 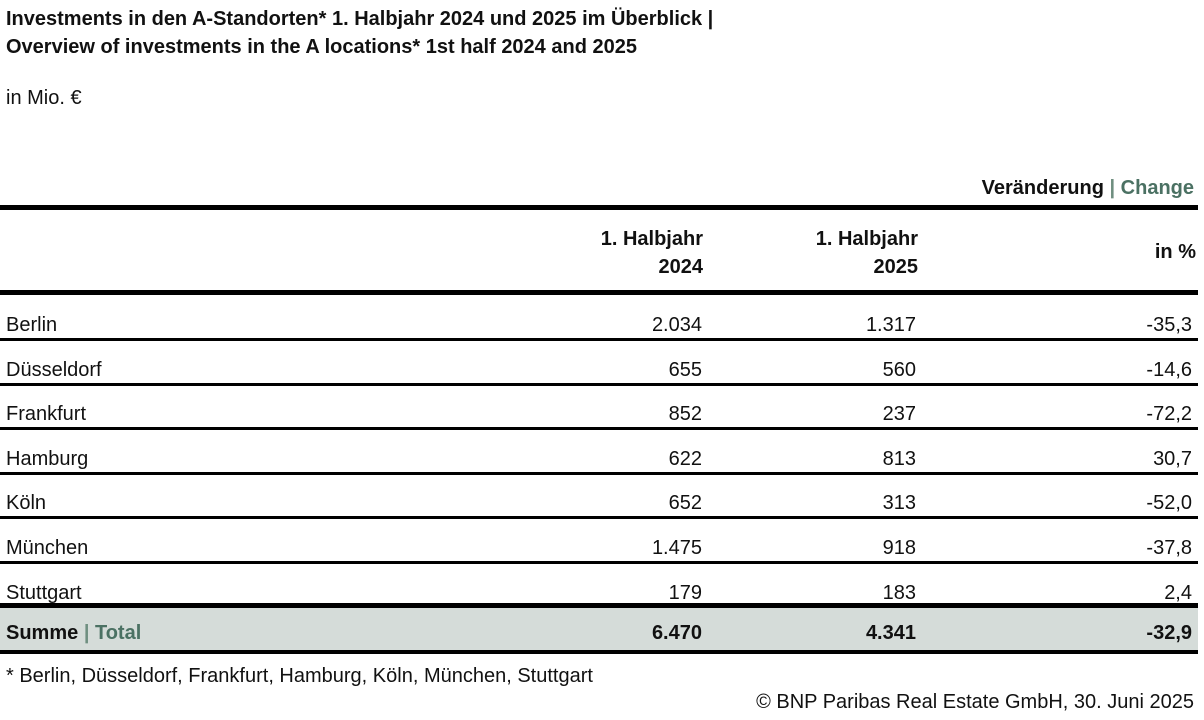 I want to click on change-value: 2,4, so click(x=1178, y=592).